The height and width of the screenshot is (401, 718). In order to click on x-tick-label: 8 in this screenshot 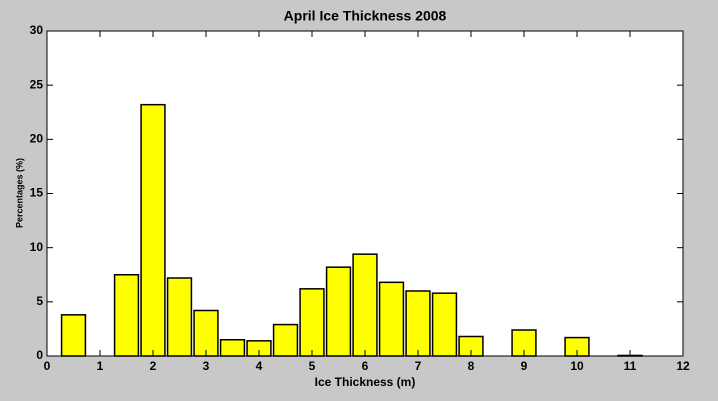, I will do `click(471, 366)`.